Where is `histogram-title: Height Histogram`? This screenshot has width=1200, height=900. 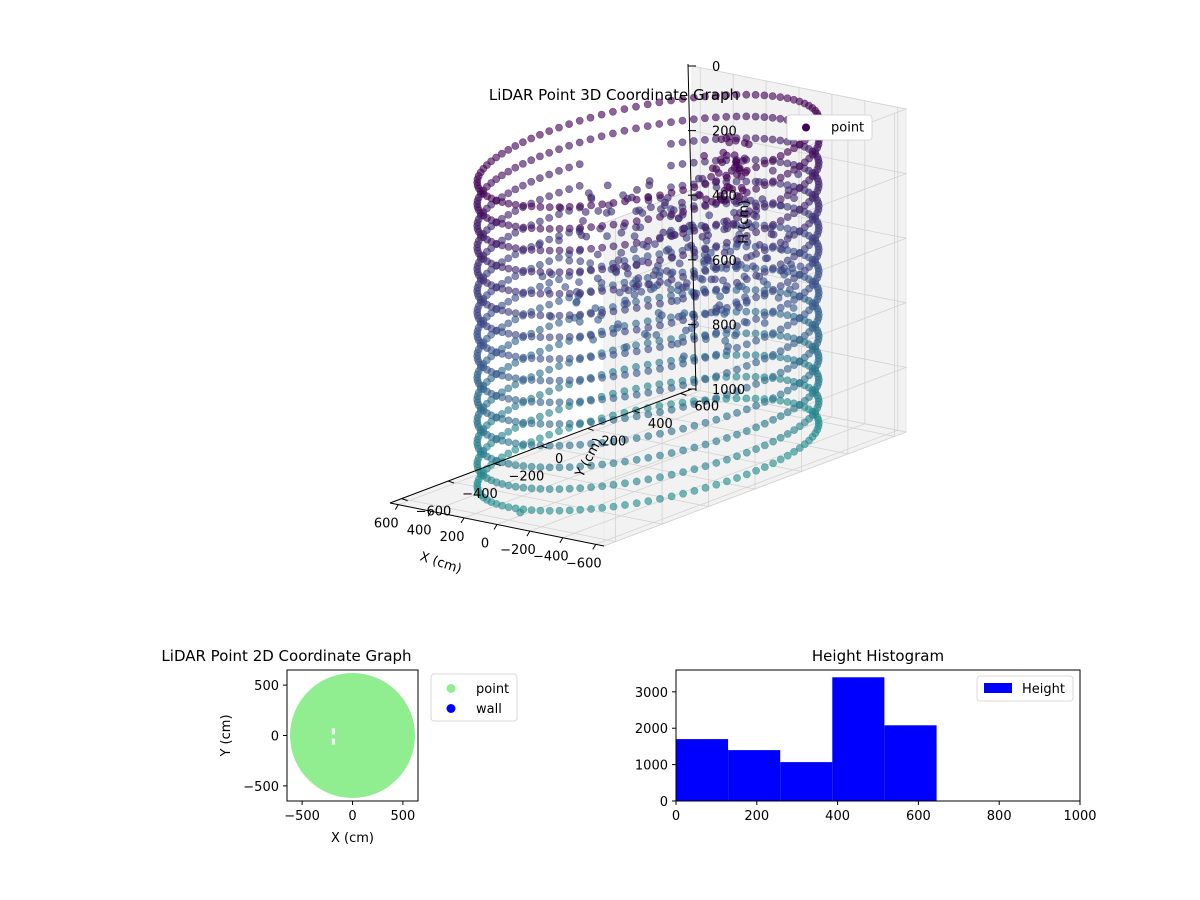
histogram-title: Height Histogram is located at coordinates (878, 656).